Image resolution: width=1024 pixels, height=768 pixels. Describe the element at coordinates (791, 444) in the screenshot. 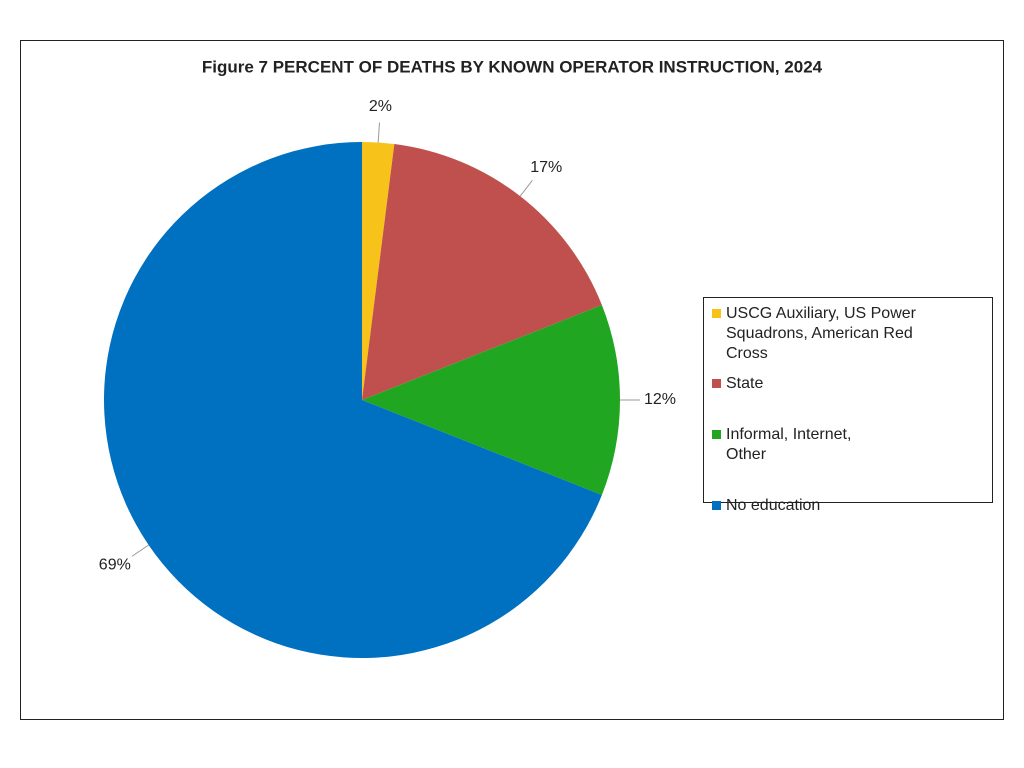

I see `legend-label: Informal, Internet, Other` at that location.